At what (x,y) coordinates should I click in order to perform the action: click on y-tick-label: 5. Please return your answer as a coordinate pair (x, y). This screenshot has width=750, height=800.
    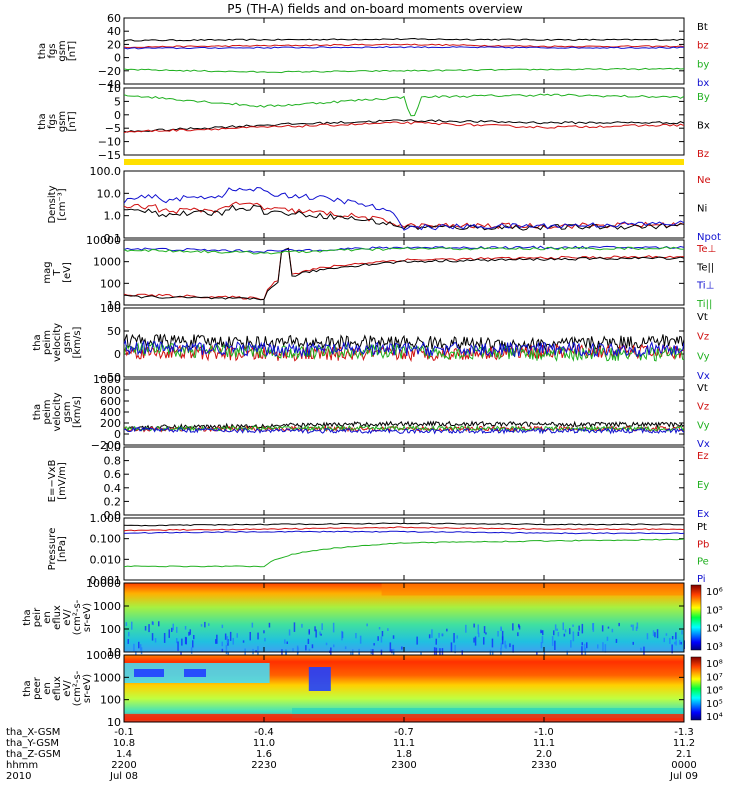
    Looking at the image, I should click on (117, 101).